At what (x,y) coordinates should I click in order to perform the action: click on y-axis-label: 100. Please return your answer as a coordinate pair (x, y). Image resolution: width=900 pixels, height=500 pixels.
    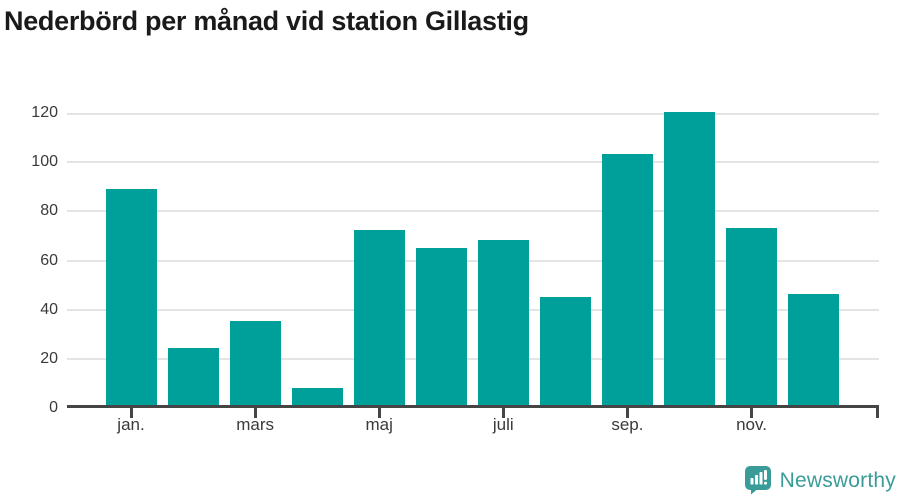
    Looking at the image, I should click on (44, 162).